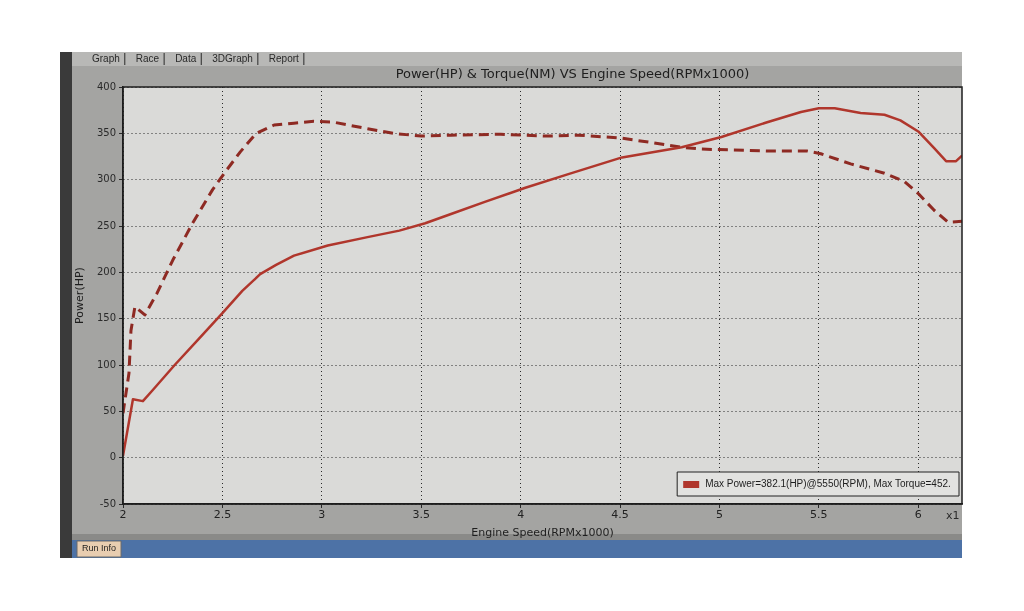  Describe the element at coordinates (99, 548) in the screenshot. I see `text: Run Info` at that location.